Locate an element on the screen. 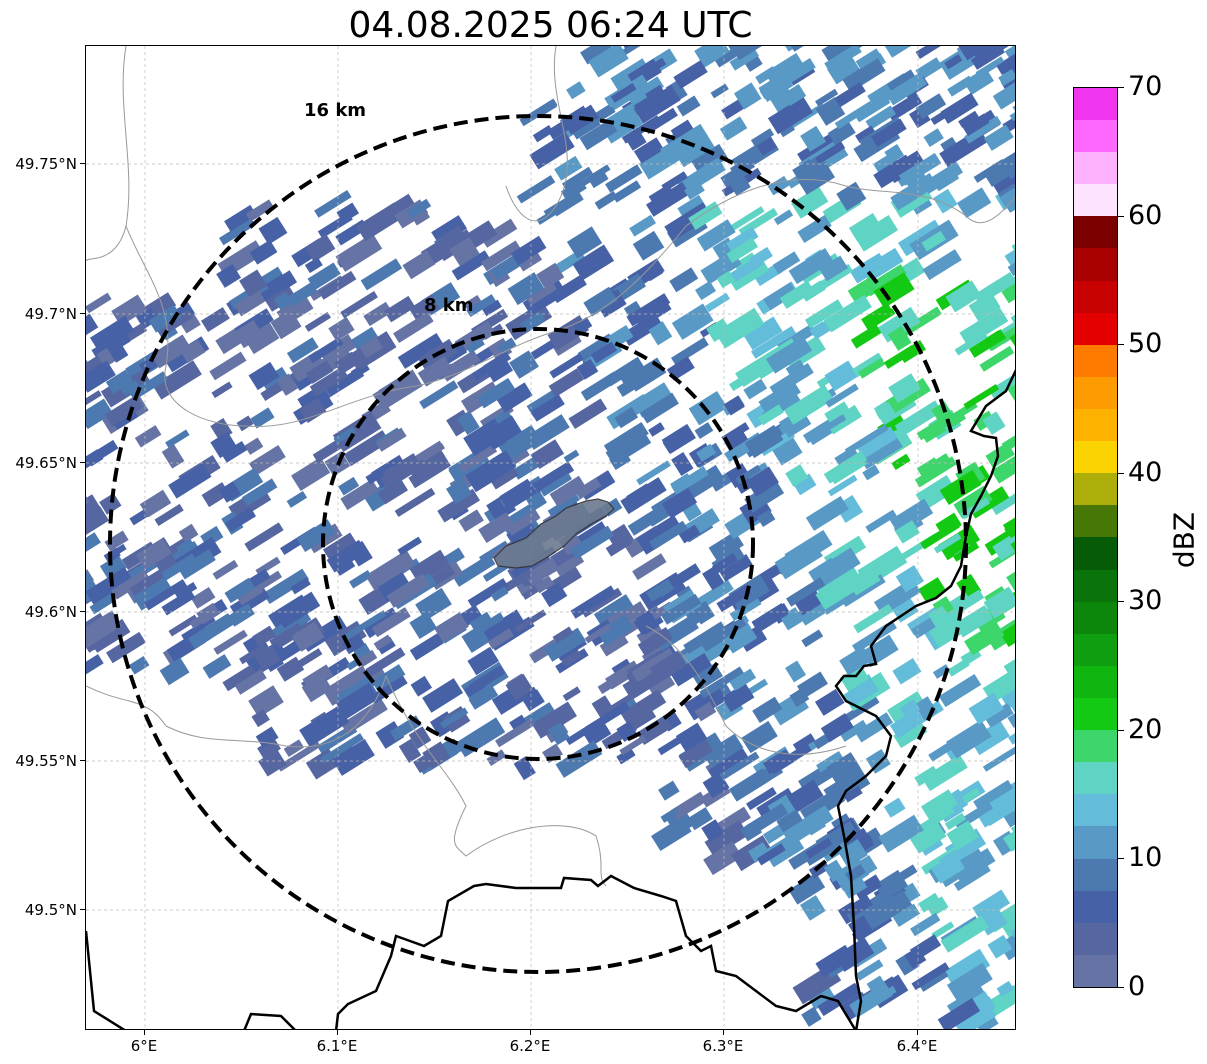 This screenshot has width=1207, height=1064. map-title: 04.08.2025 06:24 UTC is located at coordinates (550, 25).